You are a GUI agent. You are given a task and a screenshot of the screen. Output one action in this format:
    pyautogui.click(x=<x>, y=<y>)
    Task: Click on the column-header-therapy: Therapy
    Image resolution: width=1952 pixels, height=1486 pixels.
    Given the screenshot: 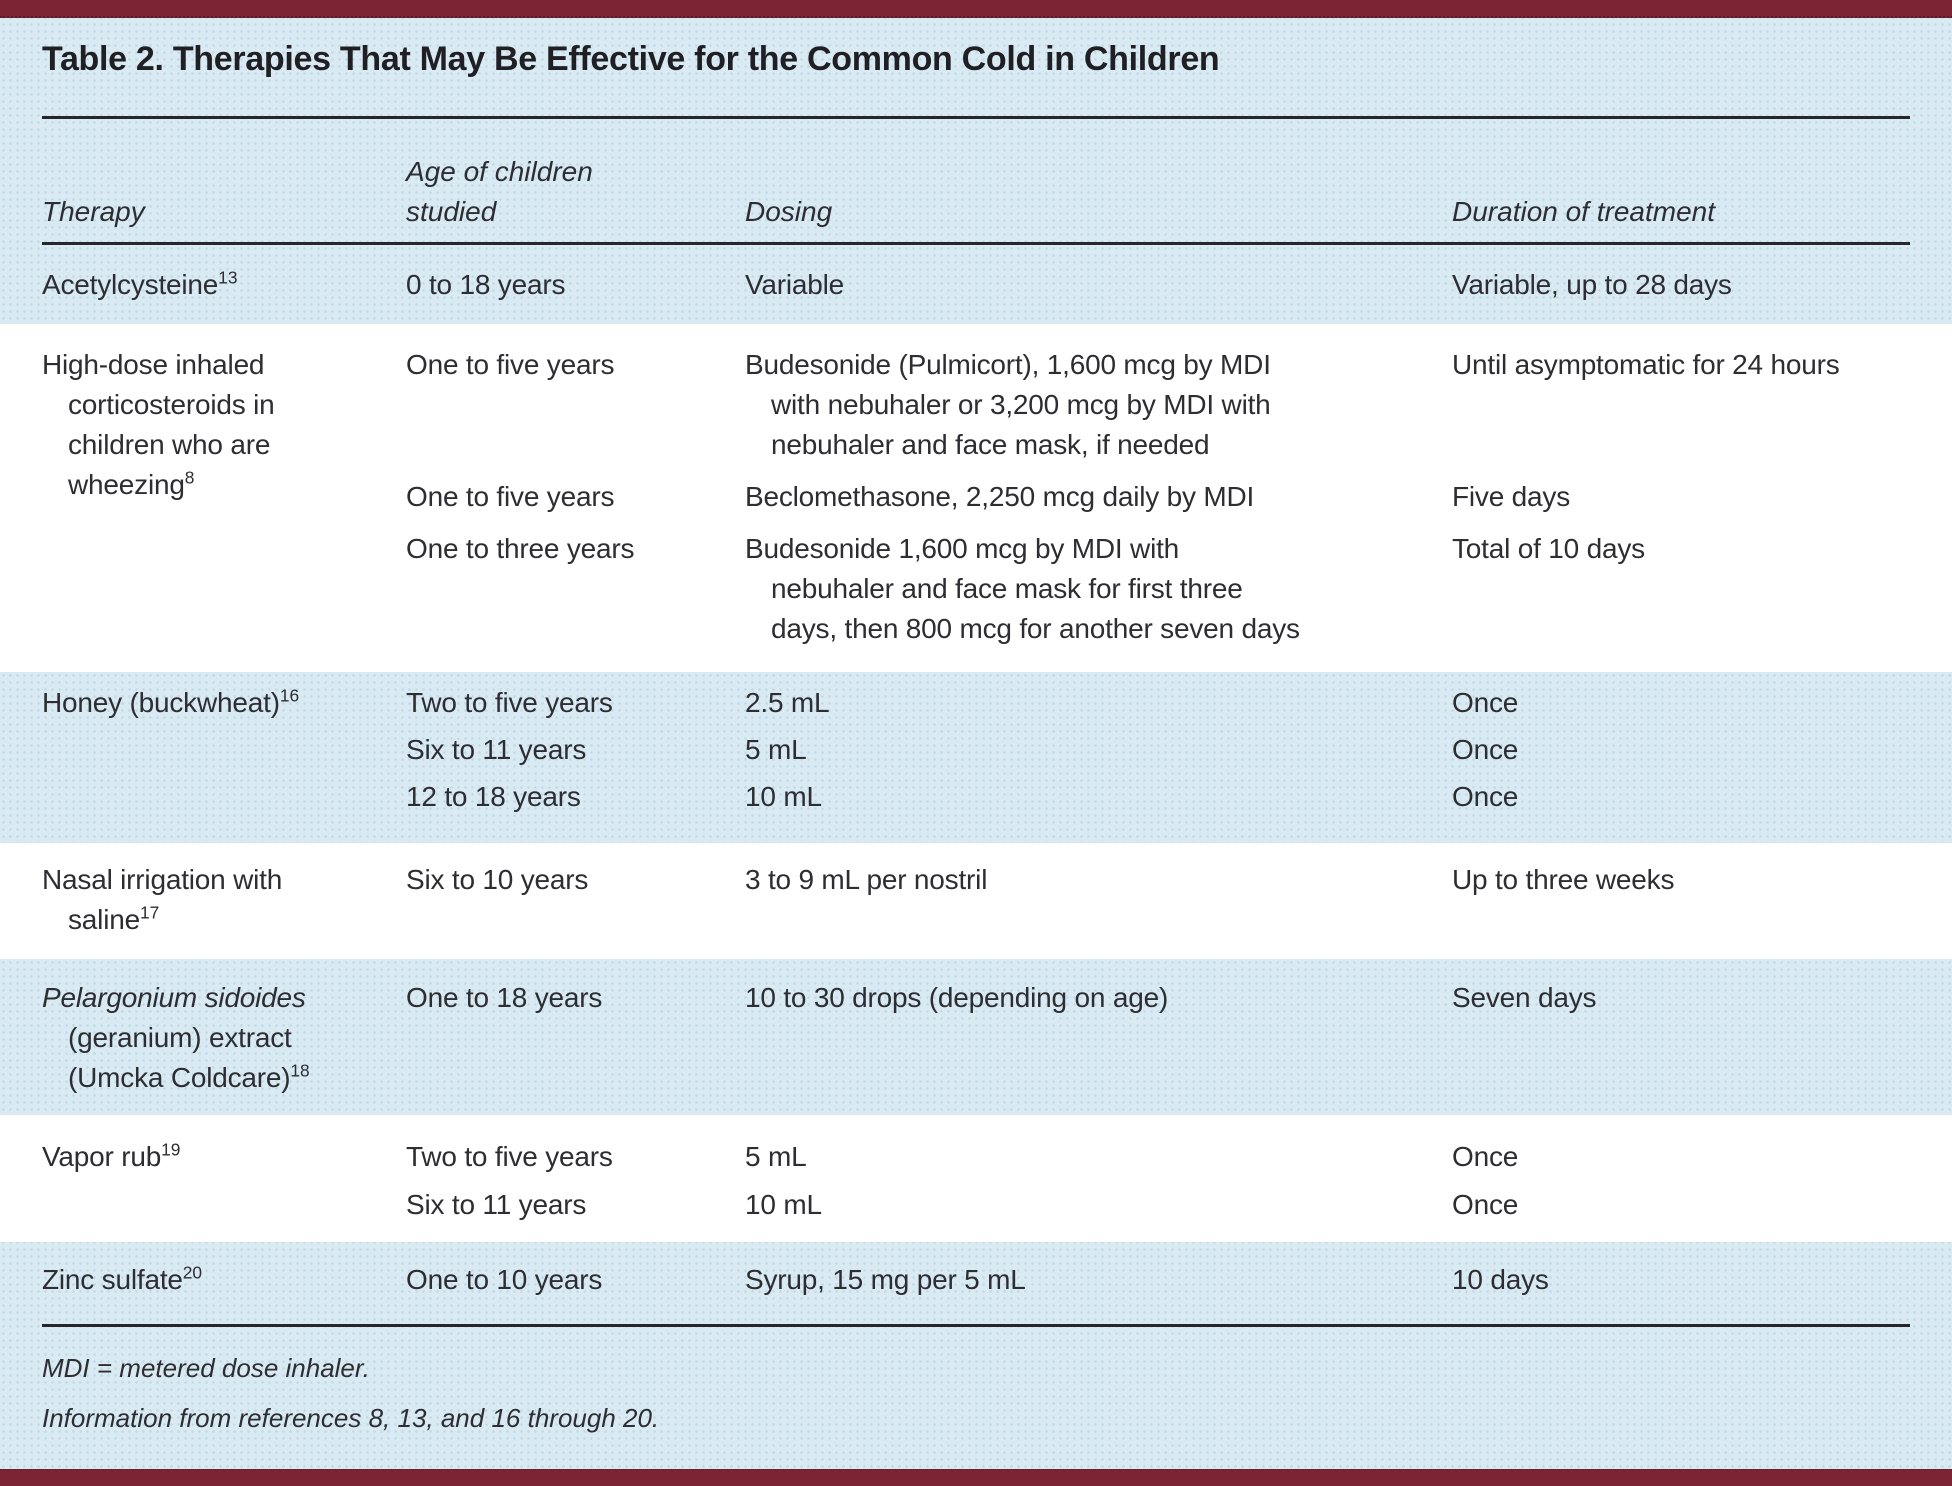 What is the action you would take?
    pyautogui.click(x=93, y=211)
    